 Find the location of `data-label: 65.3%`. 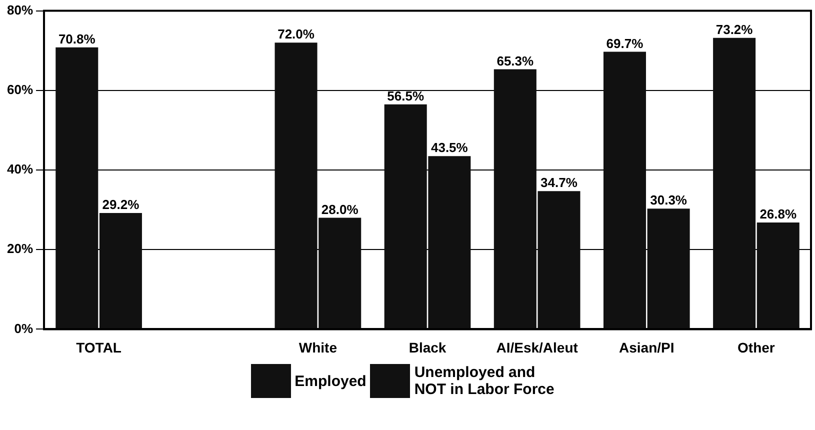

data-label: 65.3% is located at coordinates (515, 60).